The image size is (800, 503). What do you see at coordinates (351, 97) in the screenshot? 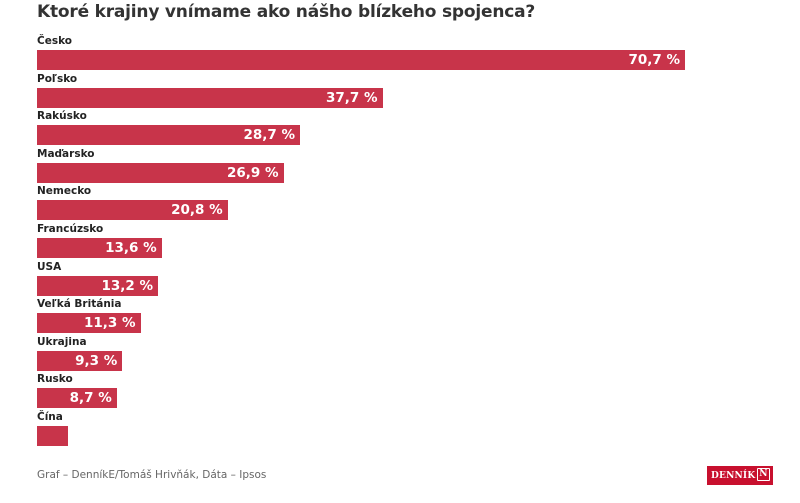
I see `value-label: 37,7 %` at bounding box center [351, 97].